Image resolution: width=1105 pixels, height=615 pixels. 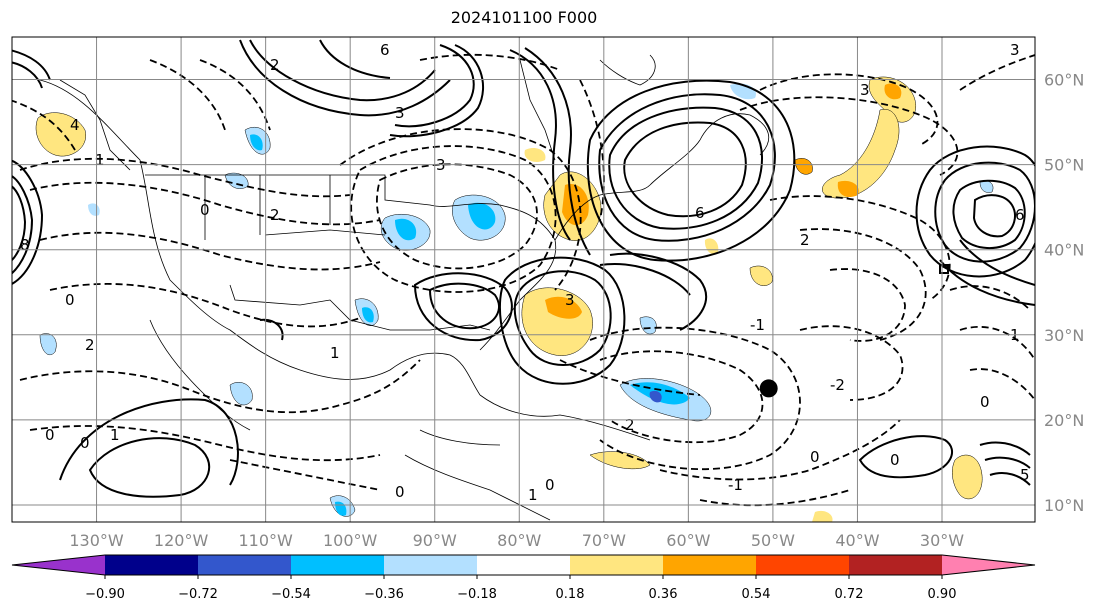 I want to click on storm-center-marker, so click(x=768, y=388).